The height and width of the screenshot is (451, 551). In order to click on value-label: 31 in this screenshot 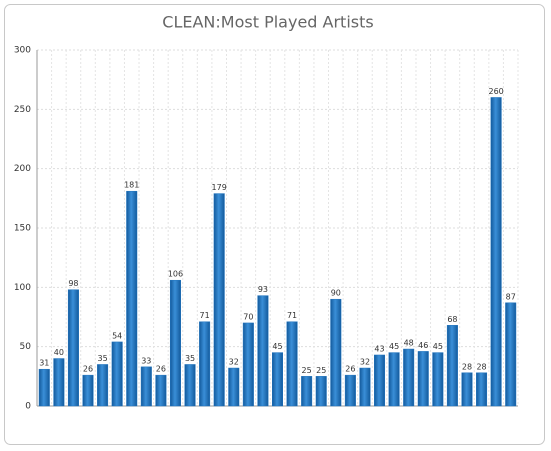, I will do `click(44, 363)`.